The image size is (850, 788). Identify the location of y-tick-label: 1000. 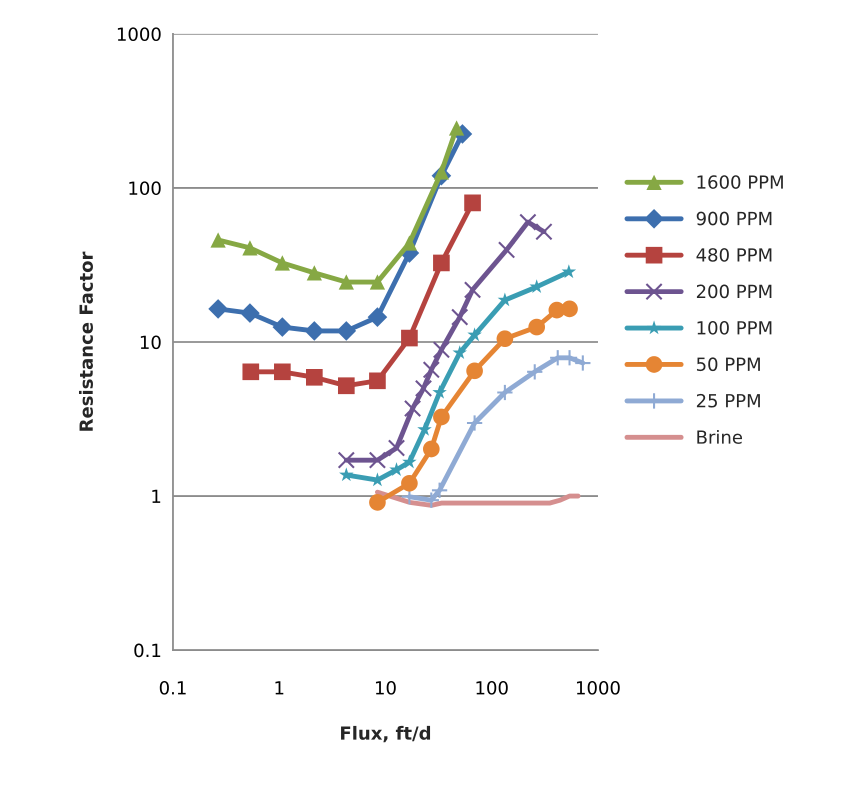
(139, 34).